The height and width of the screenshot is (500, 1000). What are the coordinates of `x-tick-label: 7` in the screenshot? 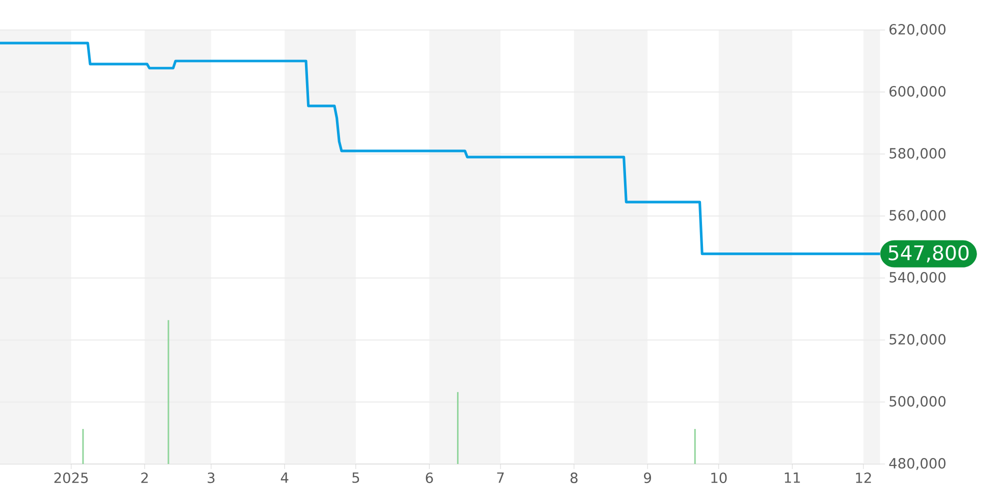 It's located at (500, 477).